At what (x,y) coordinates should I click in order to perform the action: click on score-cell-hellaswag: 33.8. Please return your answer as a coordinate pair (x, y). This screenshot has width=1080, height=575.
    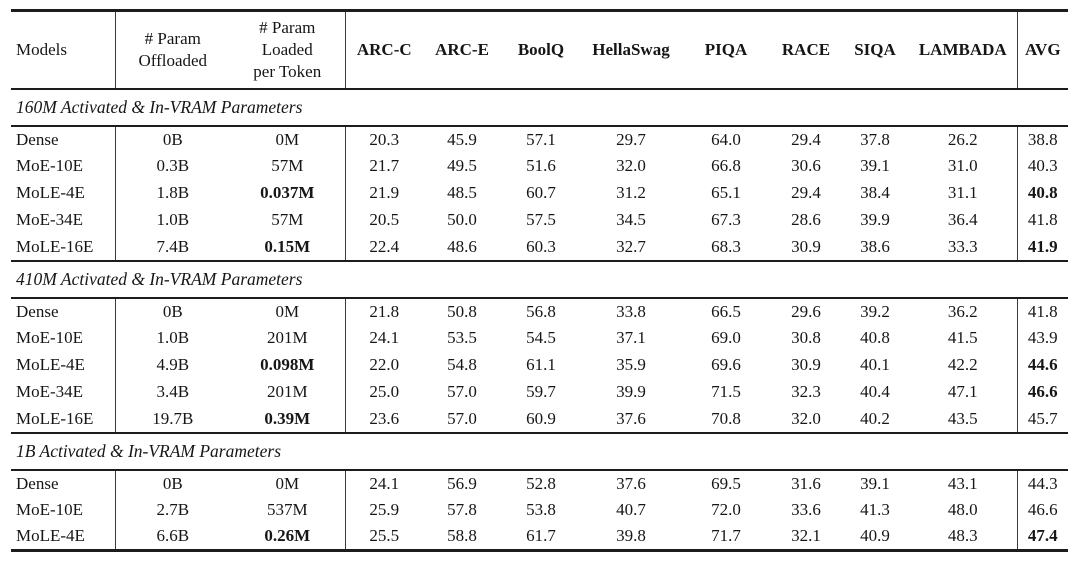
    Looking at the image, I should click on (631, 311).